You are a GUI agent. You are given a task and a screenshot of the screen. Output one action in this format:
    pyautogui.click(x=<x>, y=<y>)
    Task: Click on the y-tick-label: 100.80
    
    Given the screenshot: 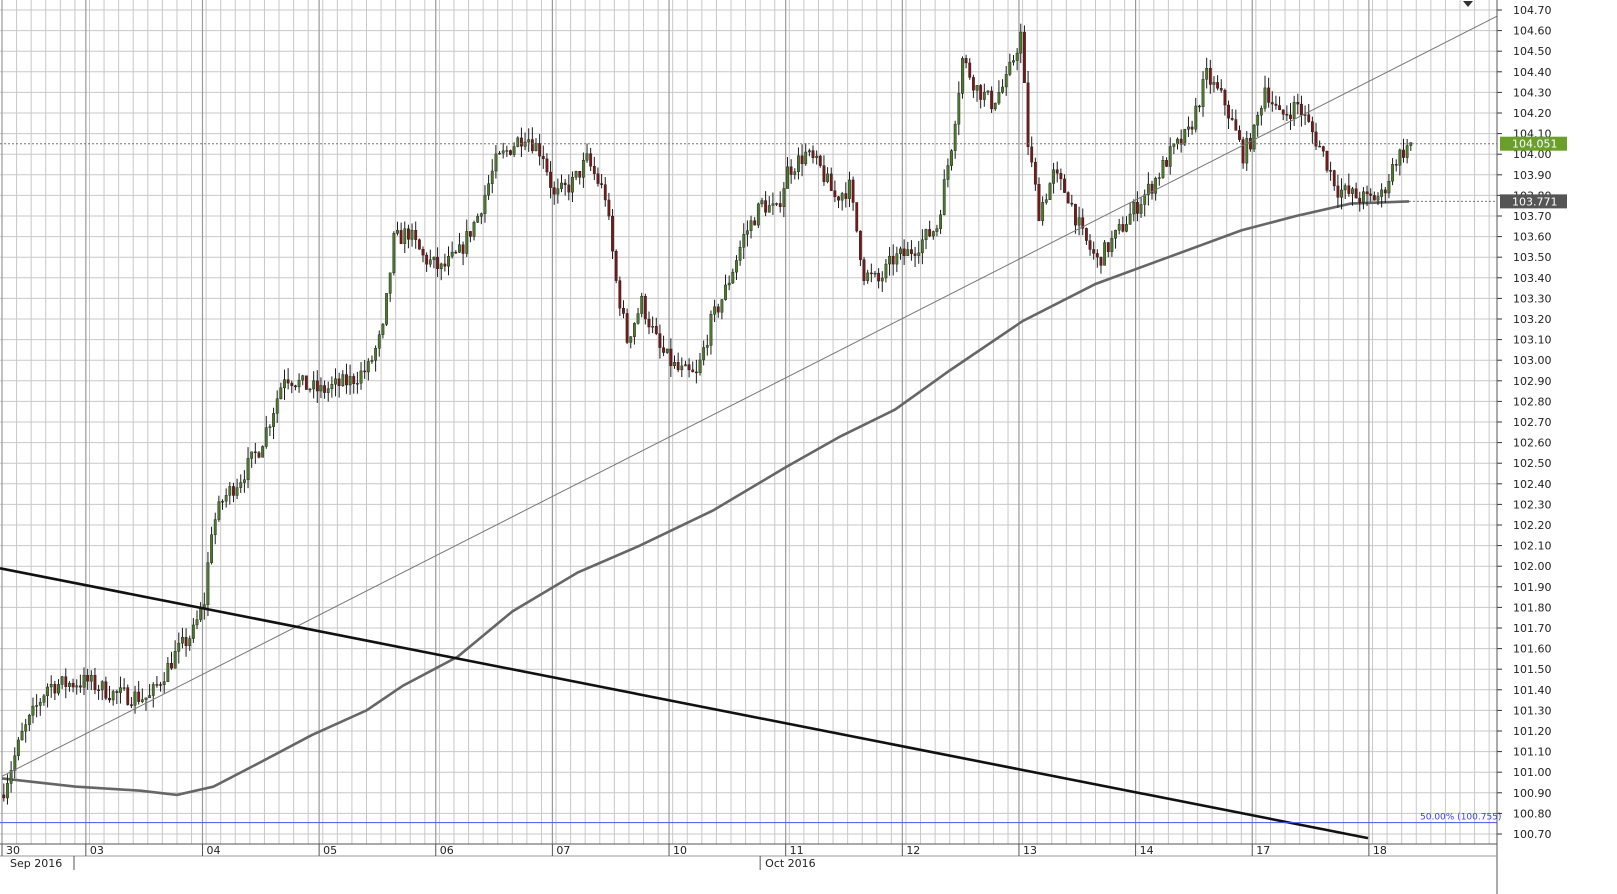 What is the action you would take?
    pyautogui.click(x=1532, y=813)
    